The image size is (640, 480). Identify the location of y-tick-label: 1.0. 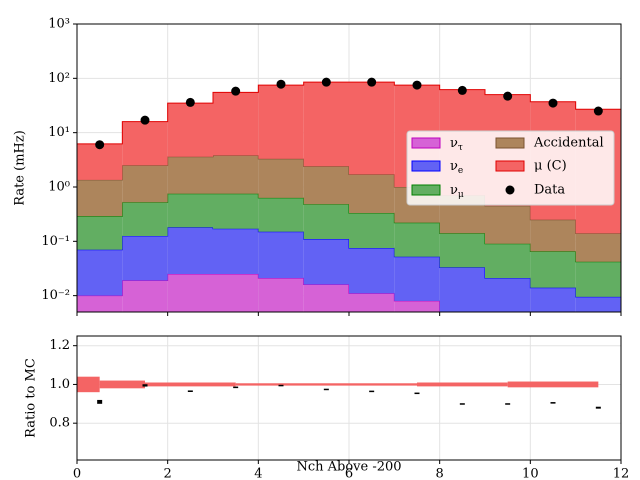
(59, 384).